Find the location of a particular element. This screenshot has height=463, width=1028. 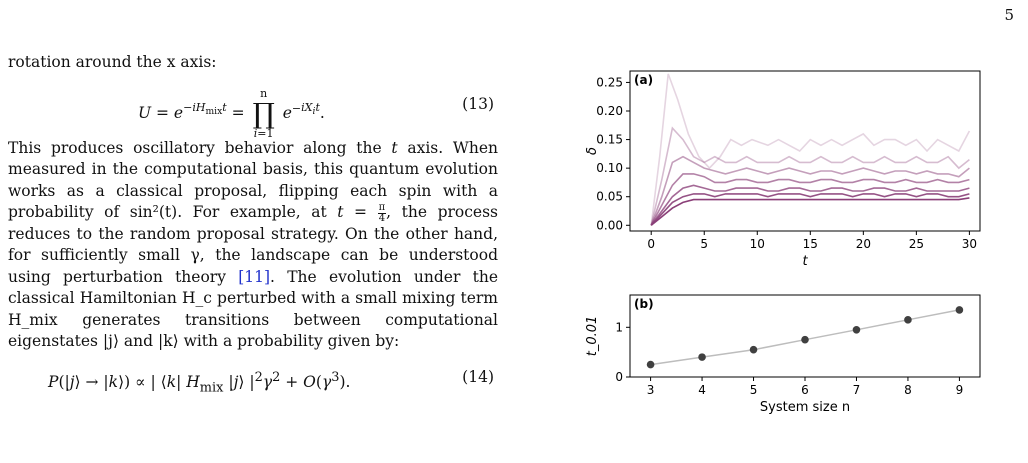

panel-a-ytick-label: 0.20 is located at coordinates (609, 111).